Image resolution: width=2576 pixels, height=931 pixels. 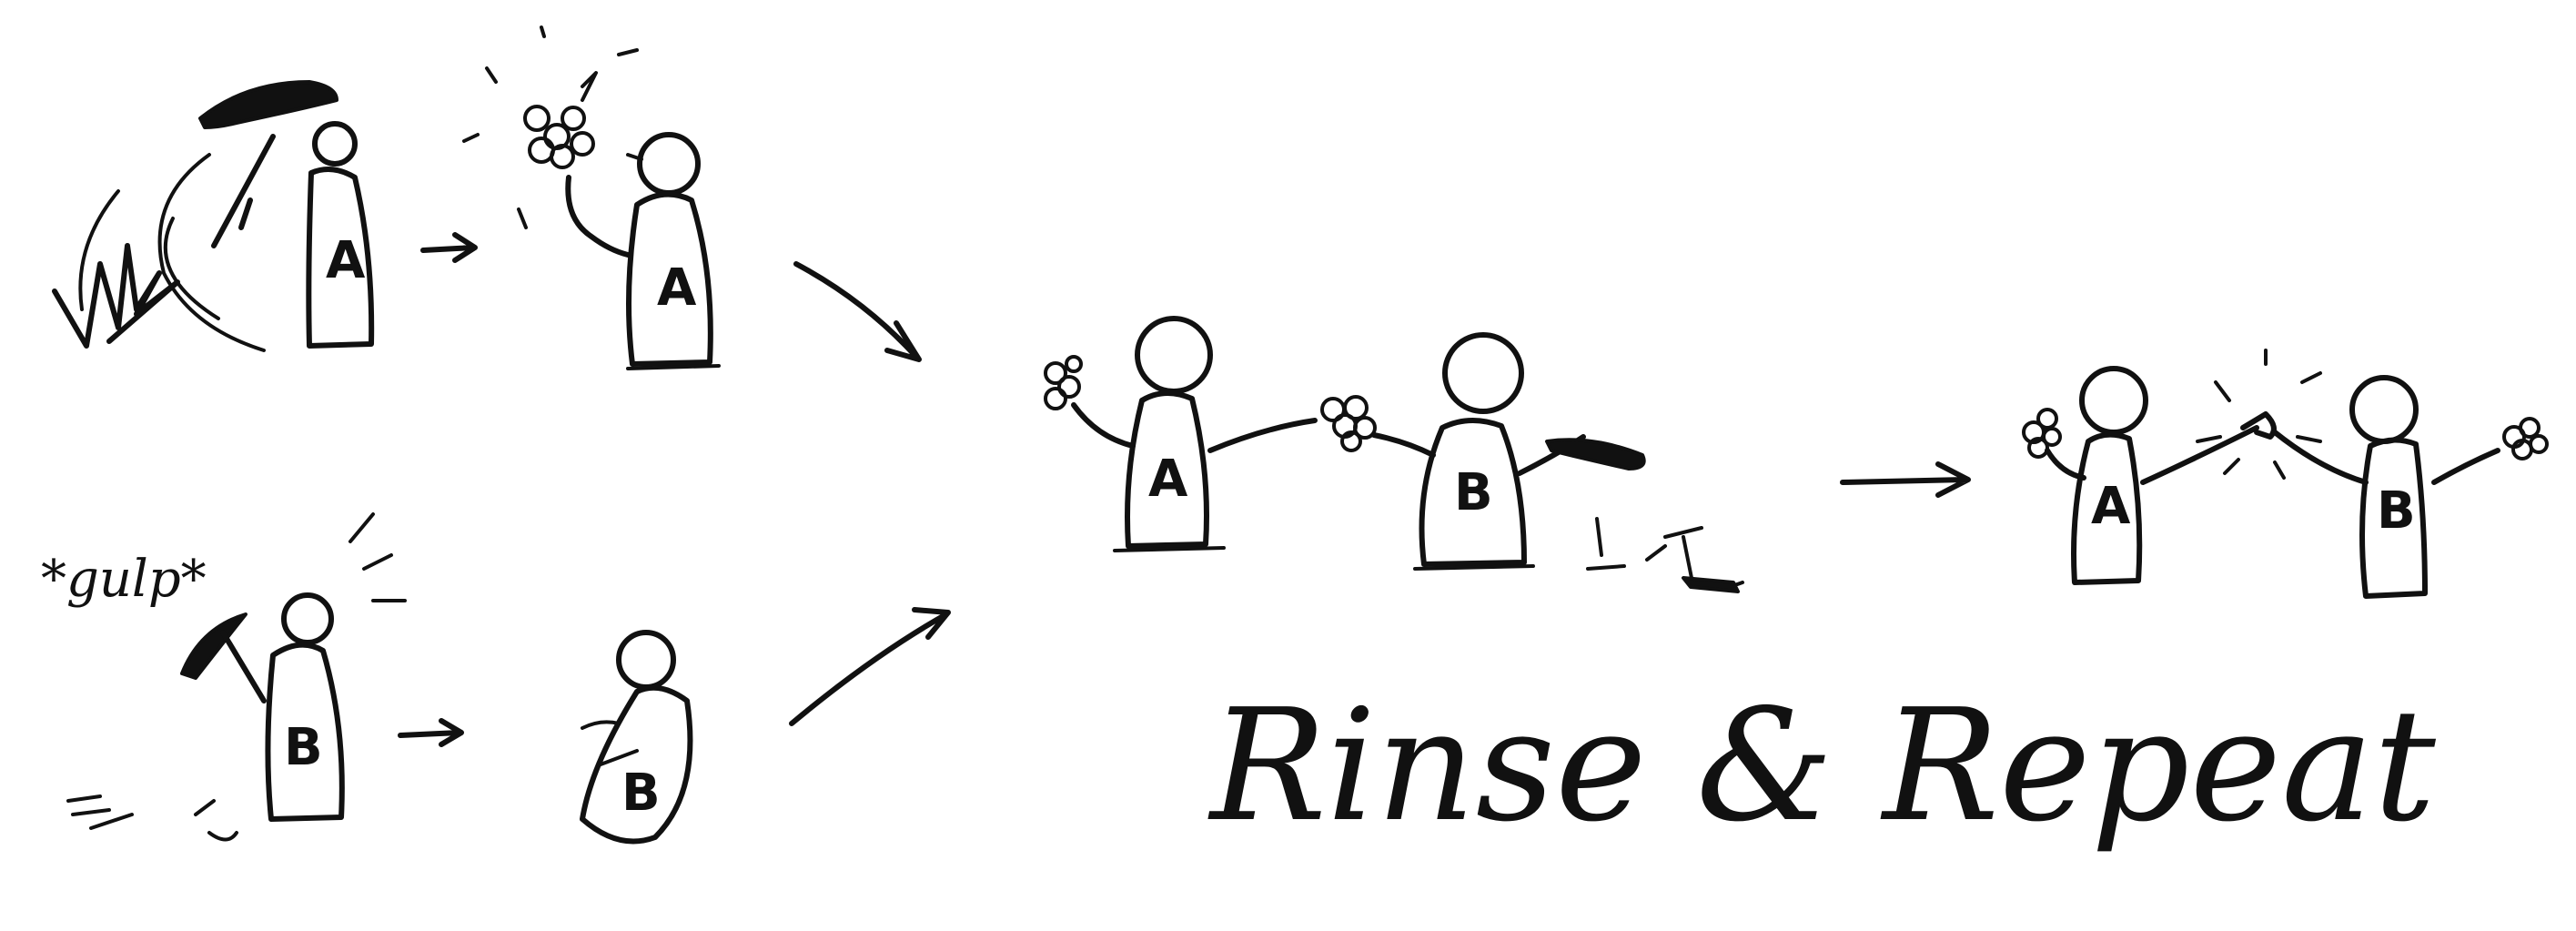 I want to click on scene-b-gulp: *gulp* B, so click(x=224, y=677).